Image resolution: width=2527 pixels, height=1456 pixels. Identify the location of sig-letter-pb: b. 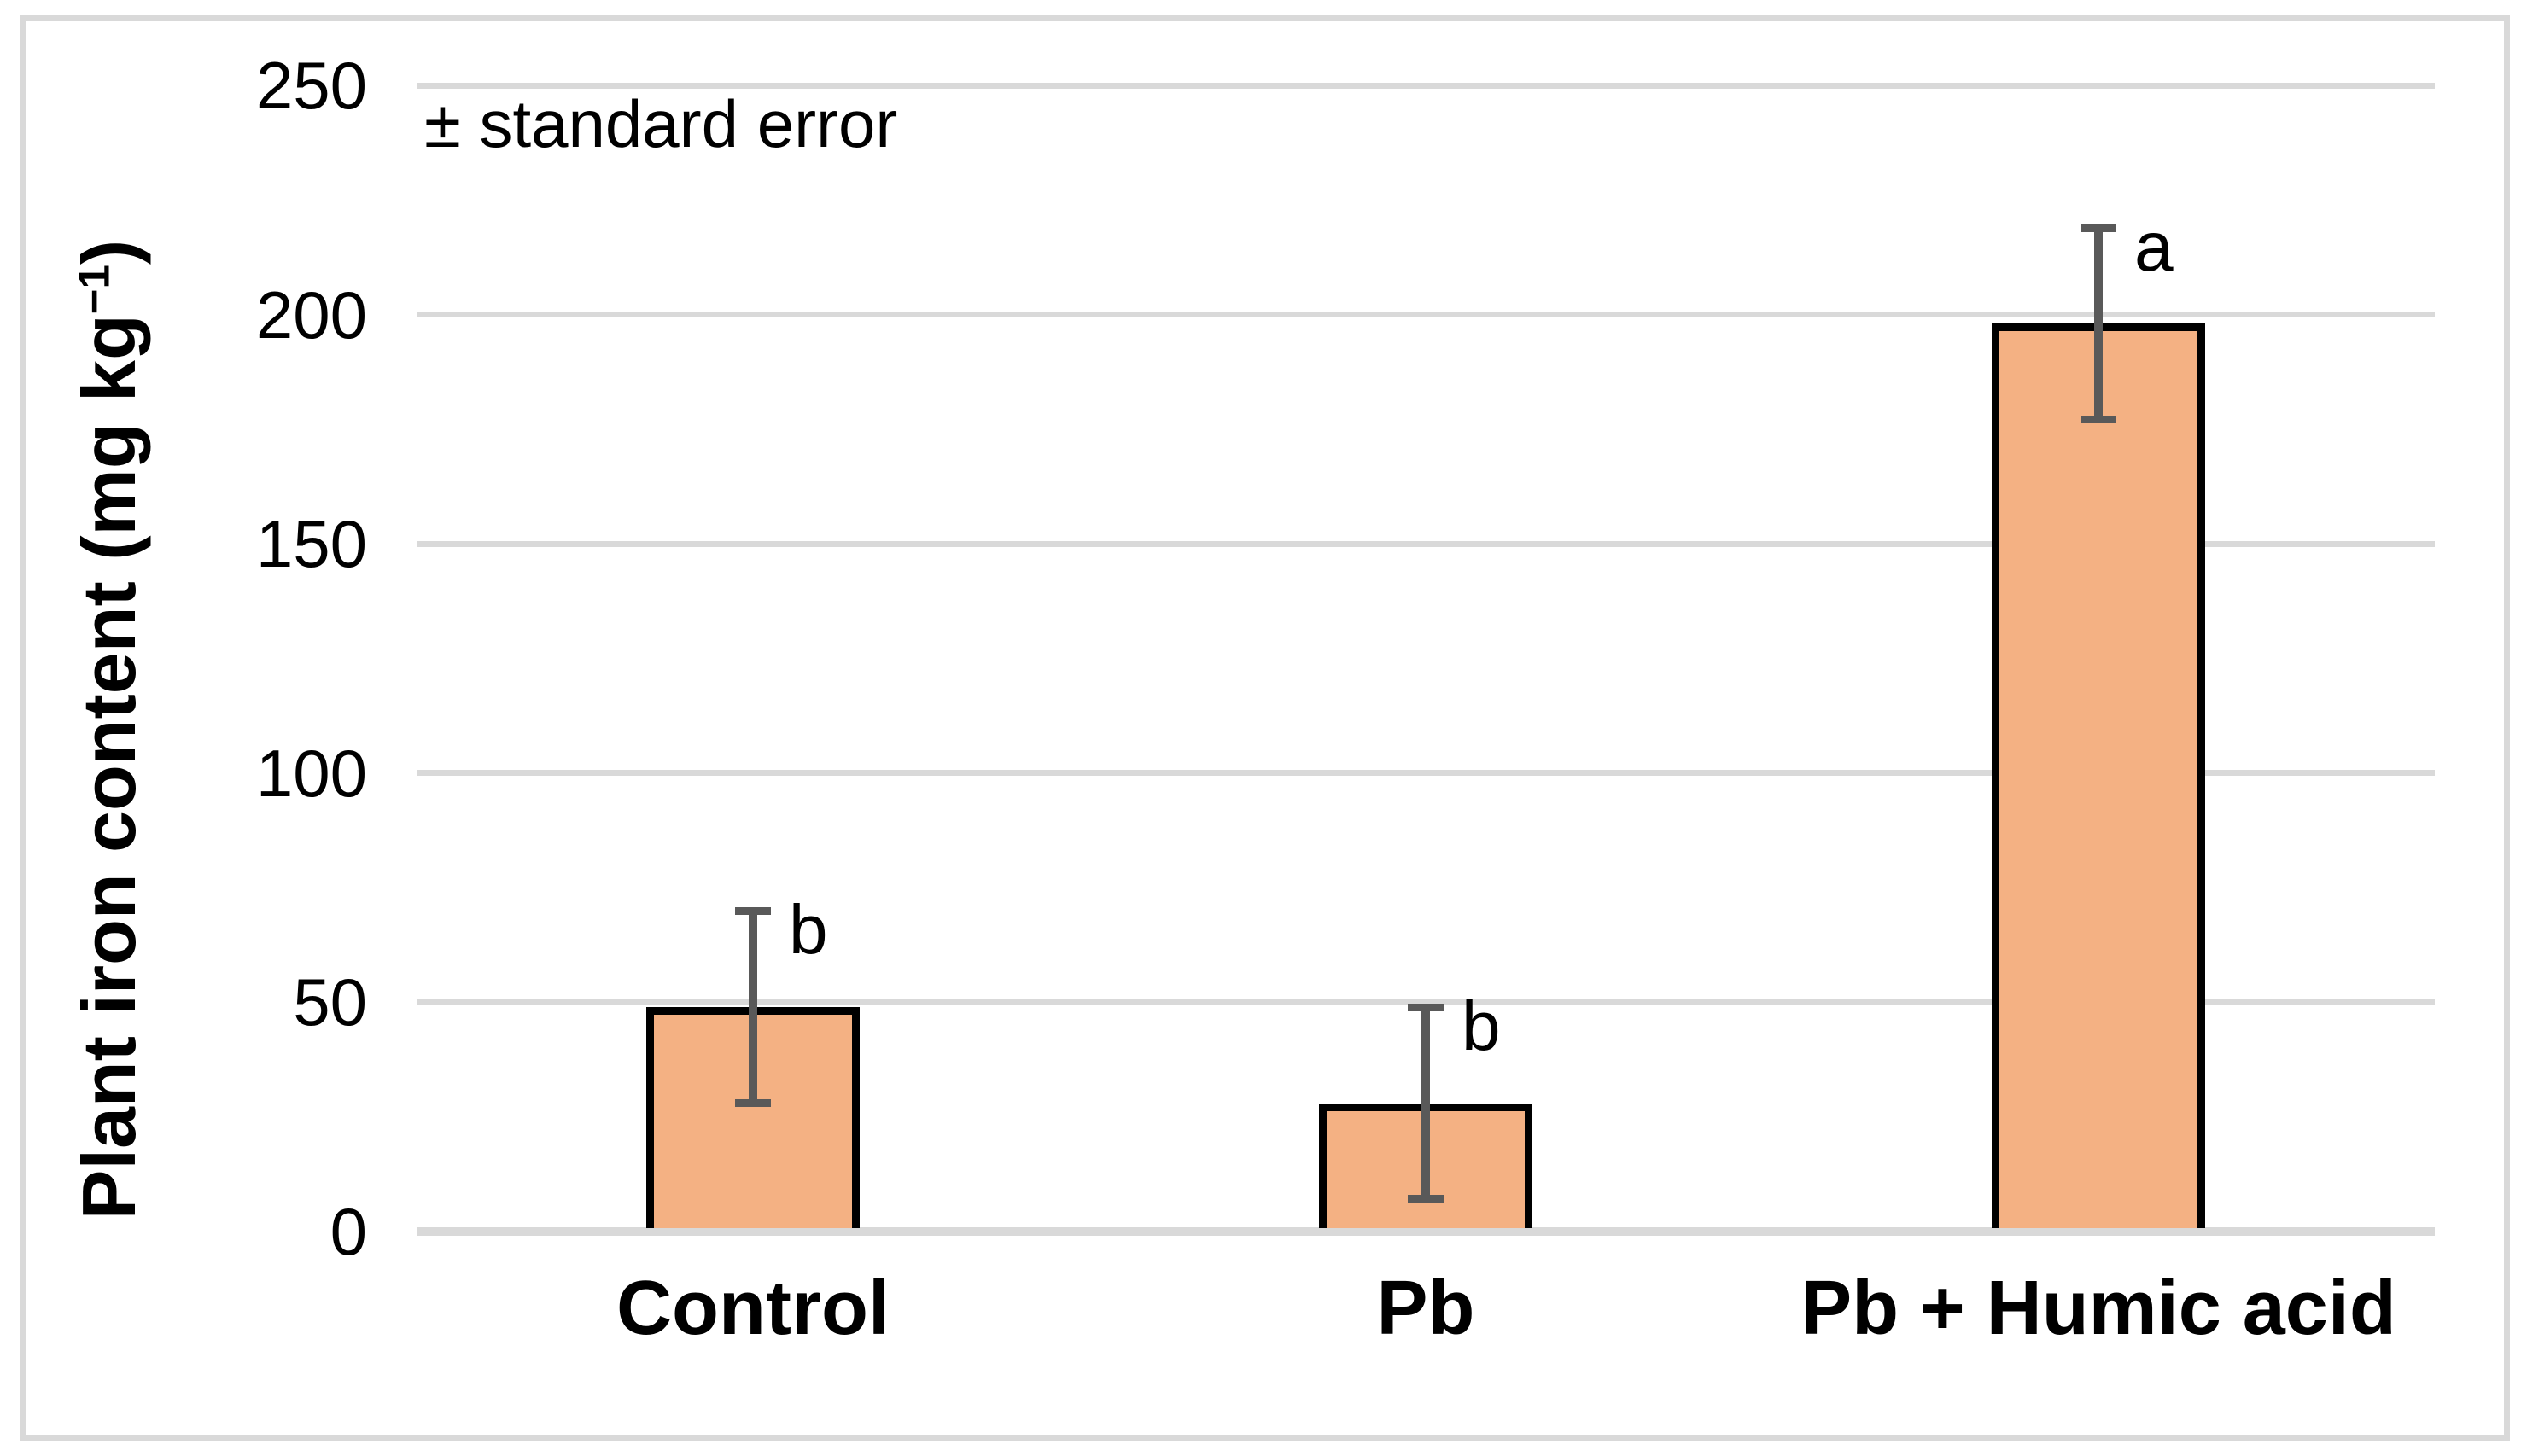
(1481, 1026).